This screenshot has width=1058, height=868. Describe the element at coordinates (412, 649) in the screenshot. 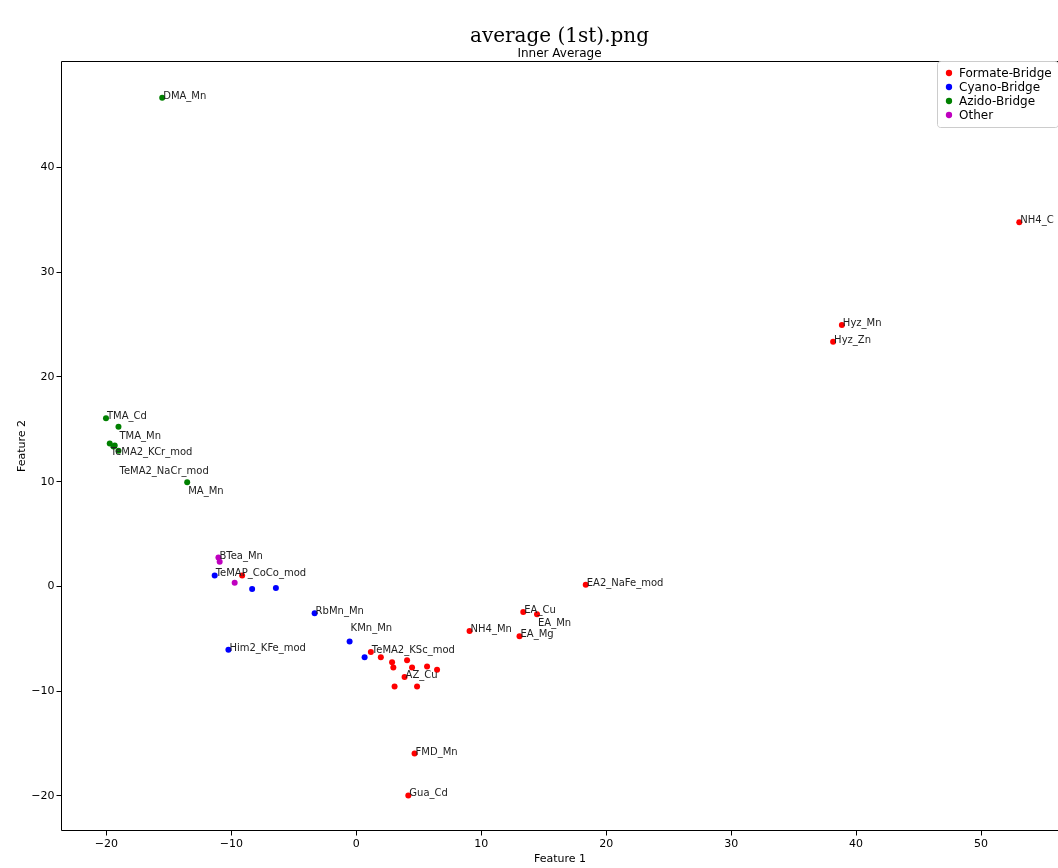

I see `annotation: TeMA2_KSc_mod` at that location.